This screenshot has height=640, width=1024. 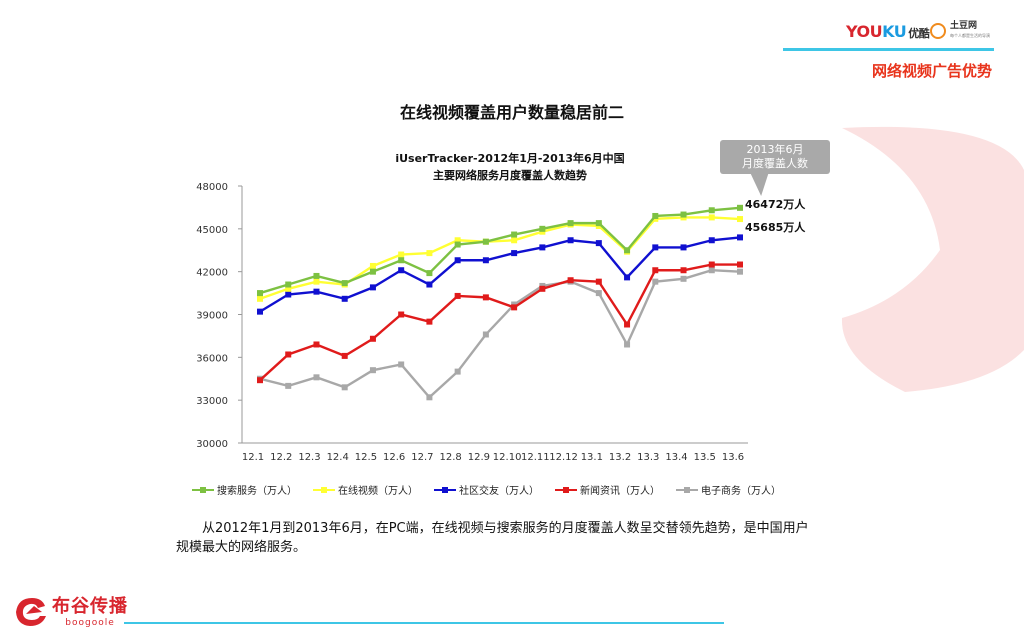 What do you see at coordinates (511, 112) in the screenshot?
I see `page-title: 在线视频覆盖用户数量稳居前二` at bounding box center [511, 112].